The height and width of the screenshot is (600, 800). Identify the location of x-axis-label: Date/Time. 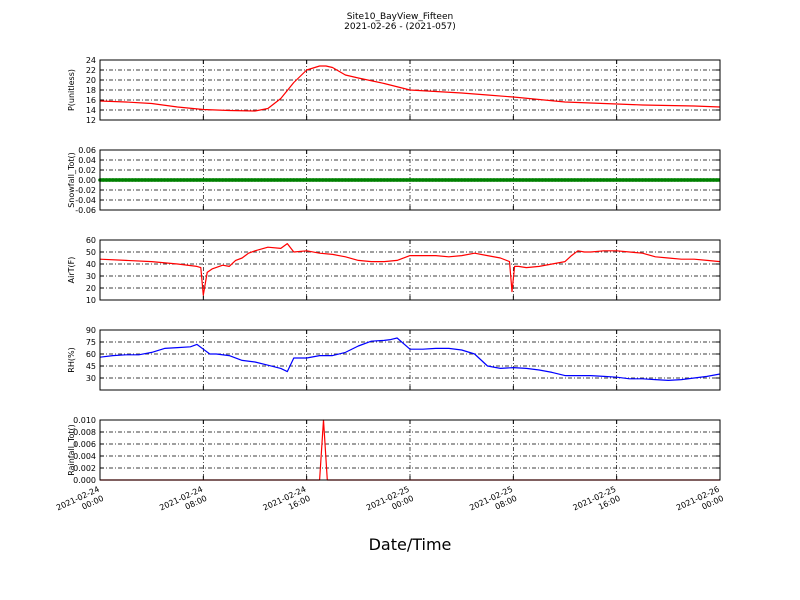
(410, 544).